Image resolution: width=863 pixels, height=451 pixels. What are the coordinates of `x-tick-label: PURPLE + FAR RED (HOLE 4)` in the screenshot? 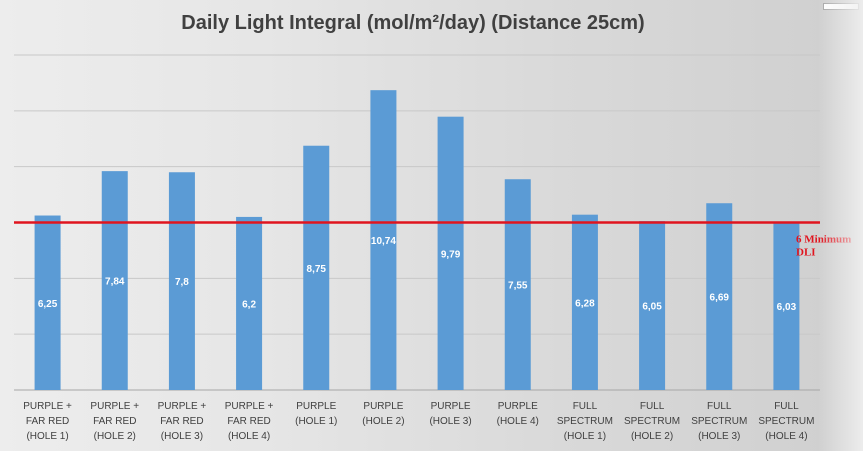 It's located at (249, 421).